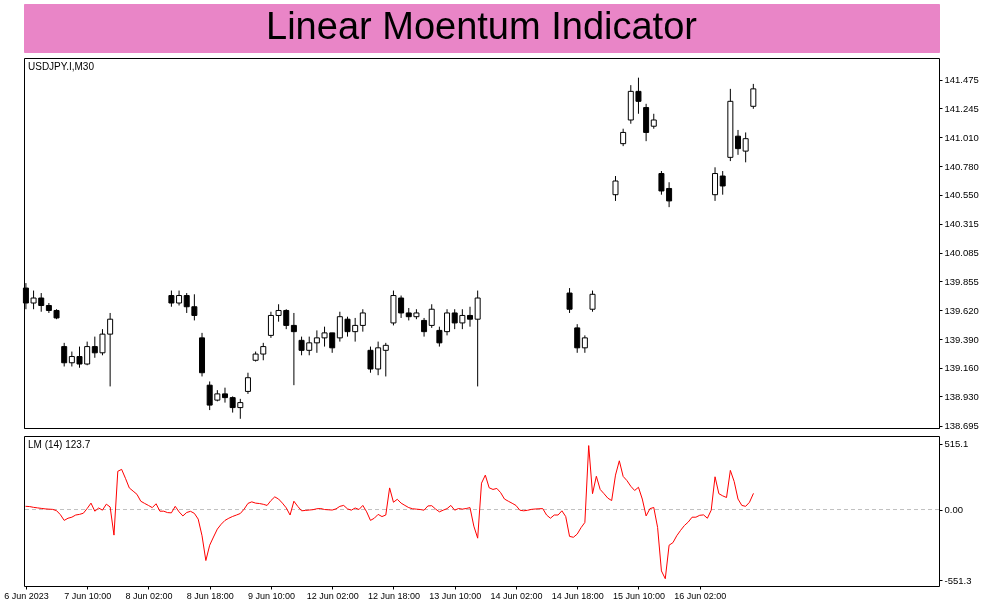 The width and height of the screenshot is (1005, 606). I want to click on y-tick-label: 140.085, so click(961, 253).